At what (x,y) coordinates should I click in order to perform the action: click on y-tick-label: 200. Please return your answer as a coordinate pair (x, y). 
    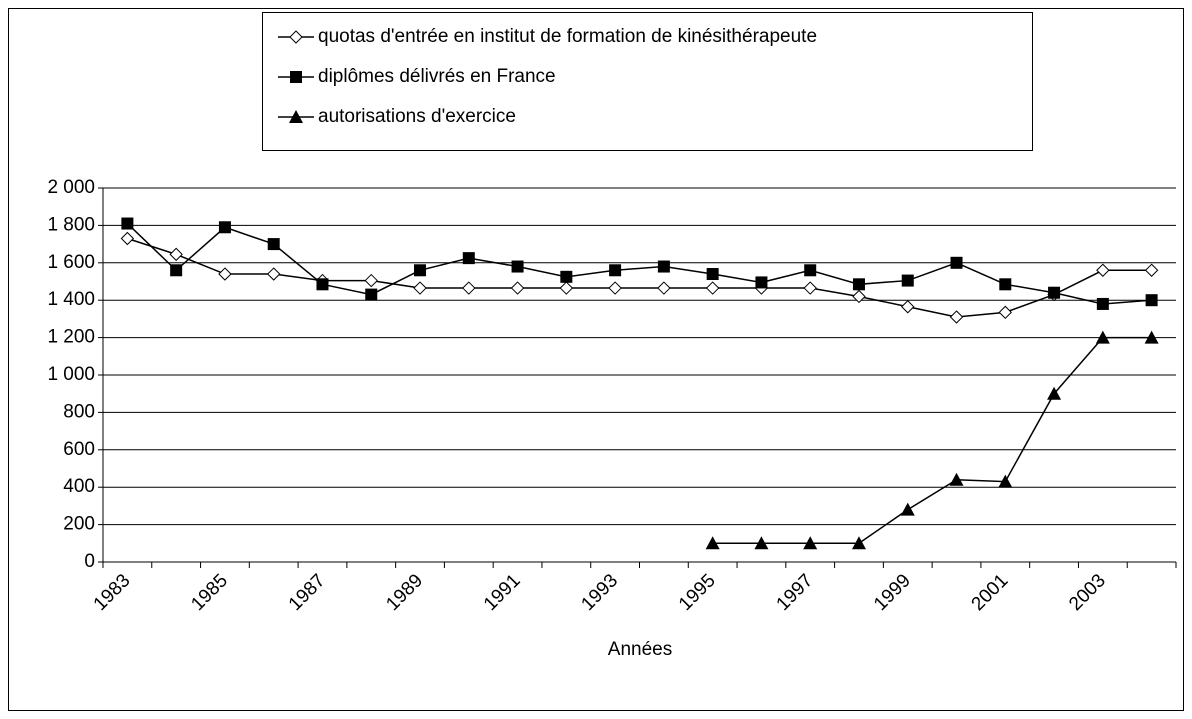
    Looking at the image, I should click on (79, 524).